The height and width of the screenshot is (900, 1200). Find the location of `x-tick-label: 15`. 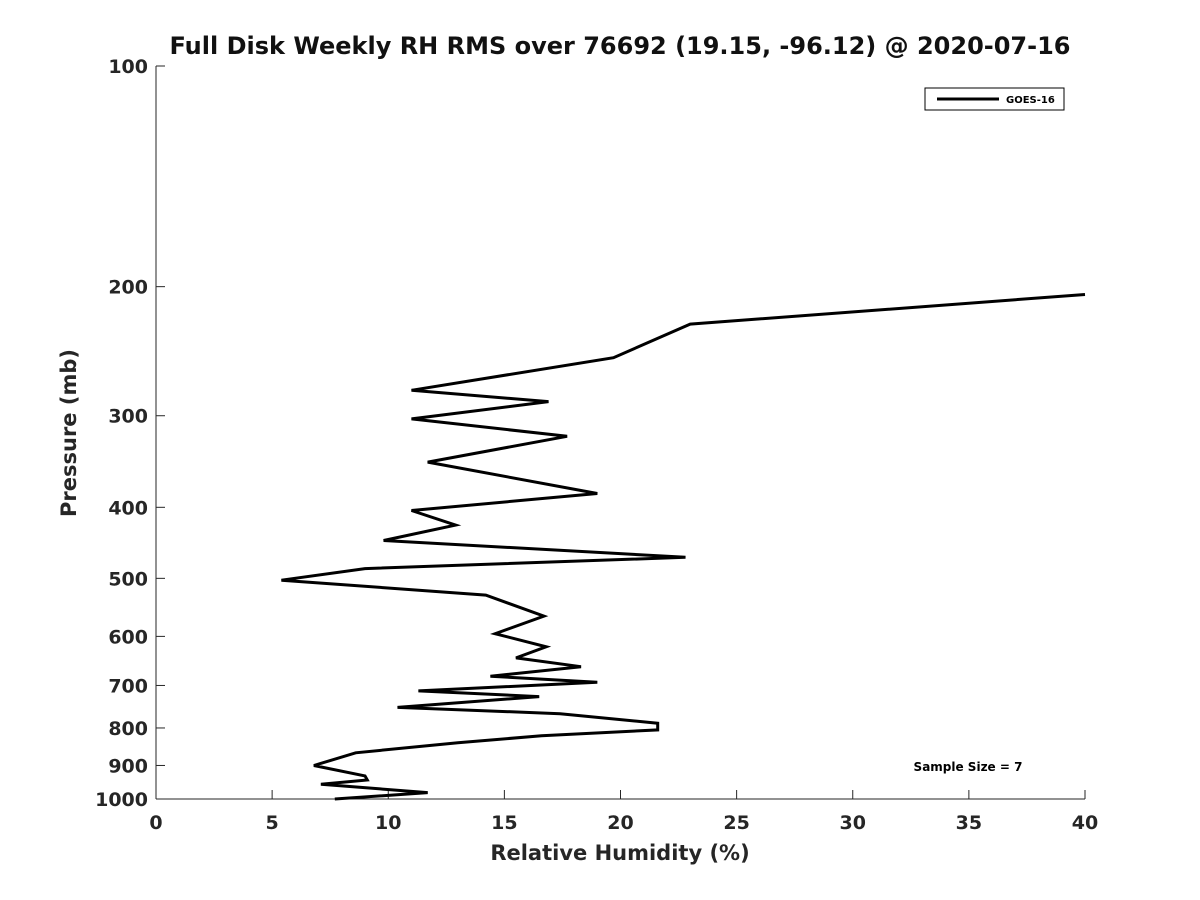

x-tick-label: 15 is located at coordinates (504, 823).